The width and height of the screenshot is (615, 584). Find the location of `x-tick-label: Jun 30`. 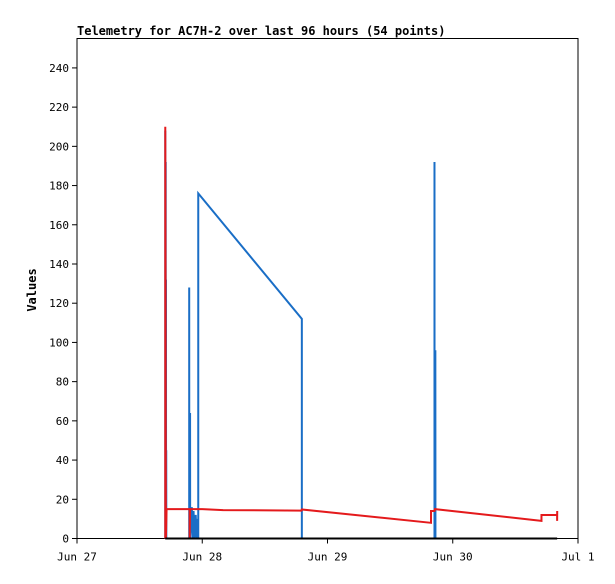

x-tick-label: Jun 30 is located at coordinates (453, 557).